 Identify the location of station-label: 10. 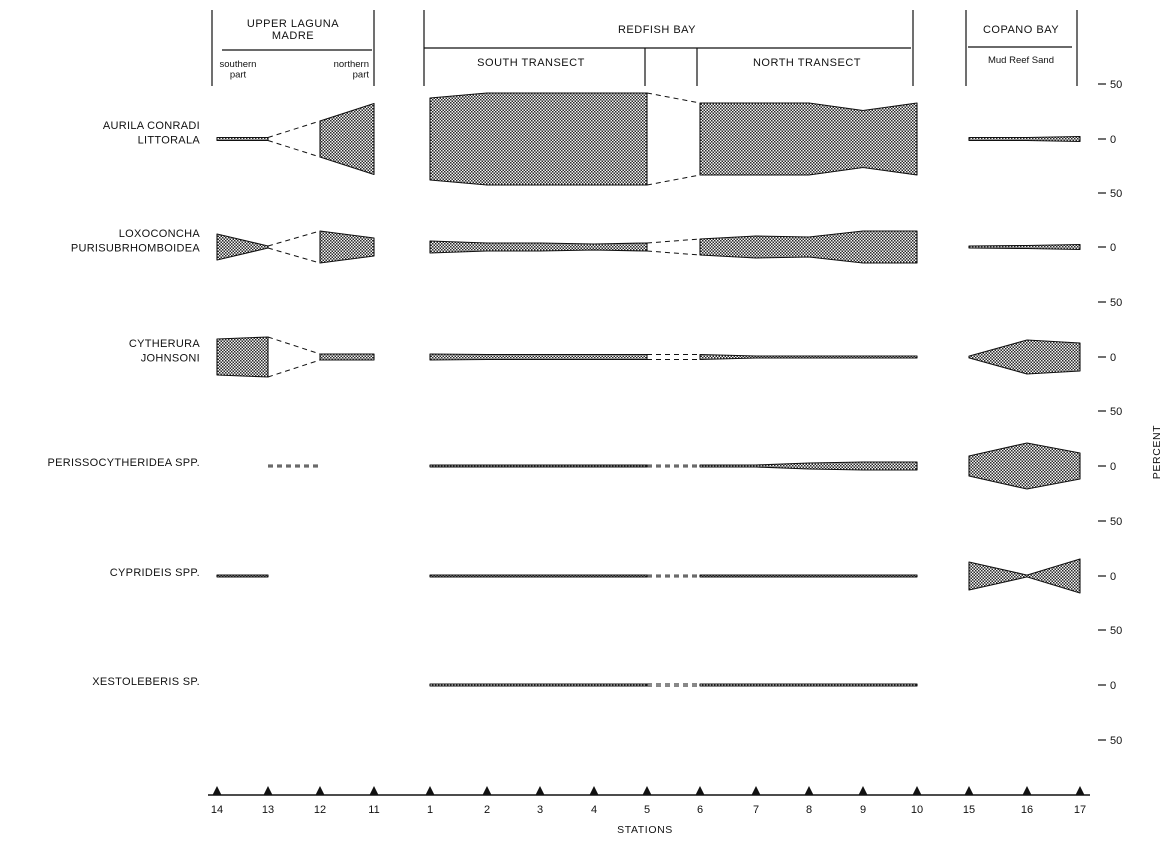
(917, 810).